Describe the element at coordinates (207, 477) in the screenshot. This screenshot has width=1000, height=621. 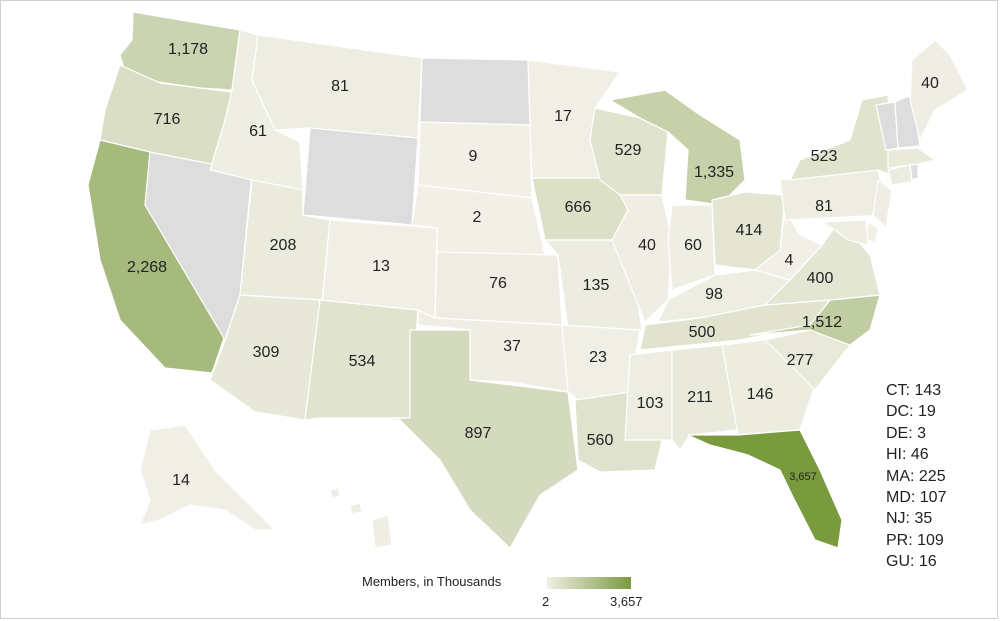
I see `state-AK` at that location.